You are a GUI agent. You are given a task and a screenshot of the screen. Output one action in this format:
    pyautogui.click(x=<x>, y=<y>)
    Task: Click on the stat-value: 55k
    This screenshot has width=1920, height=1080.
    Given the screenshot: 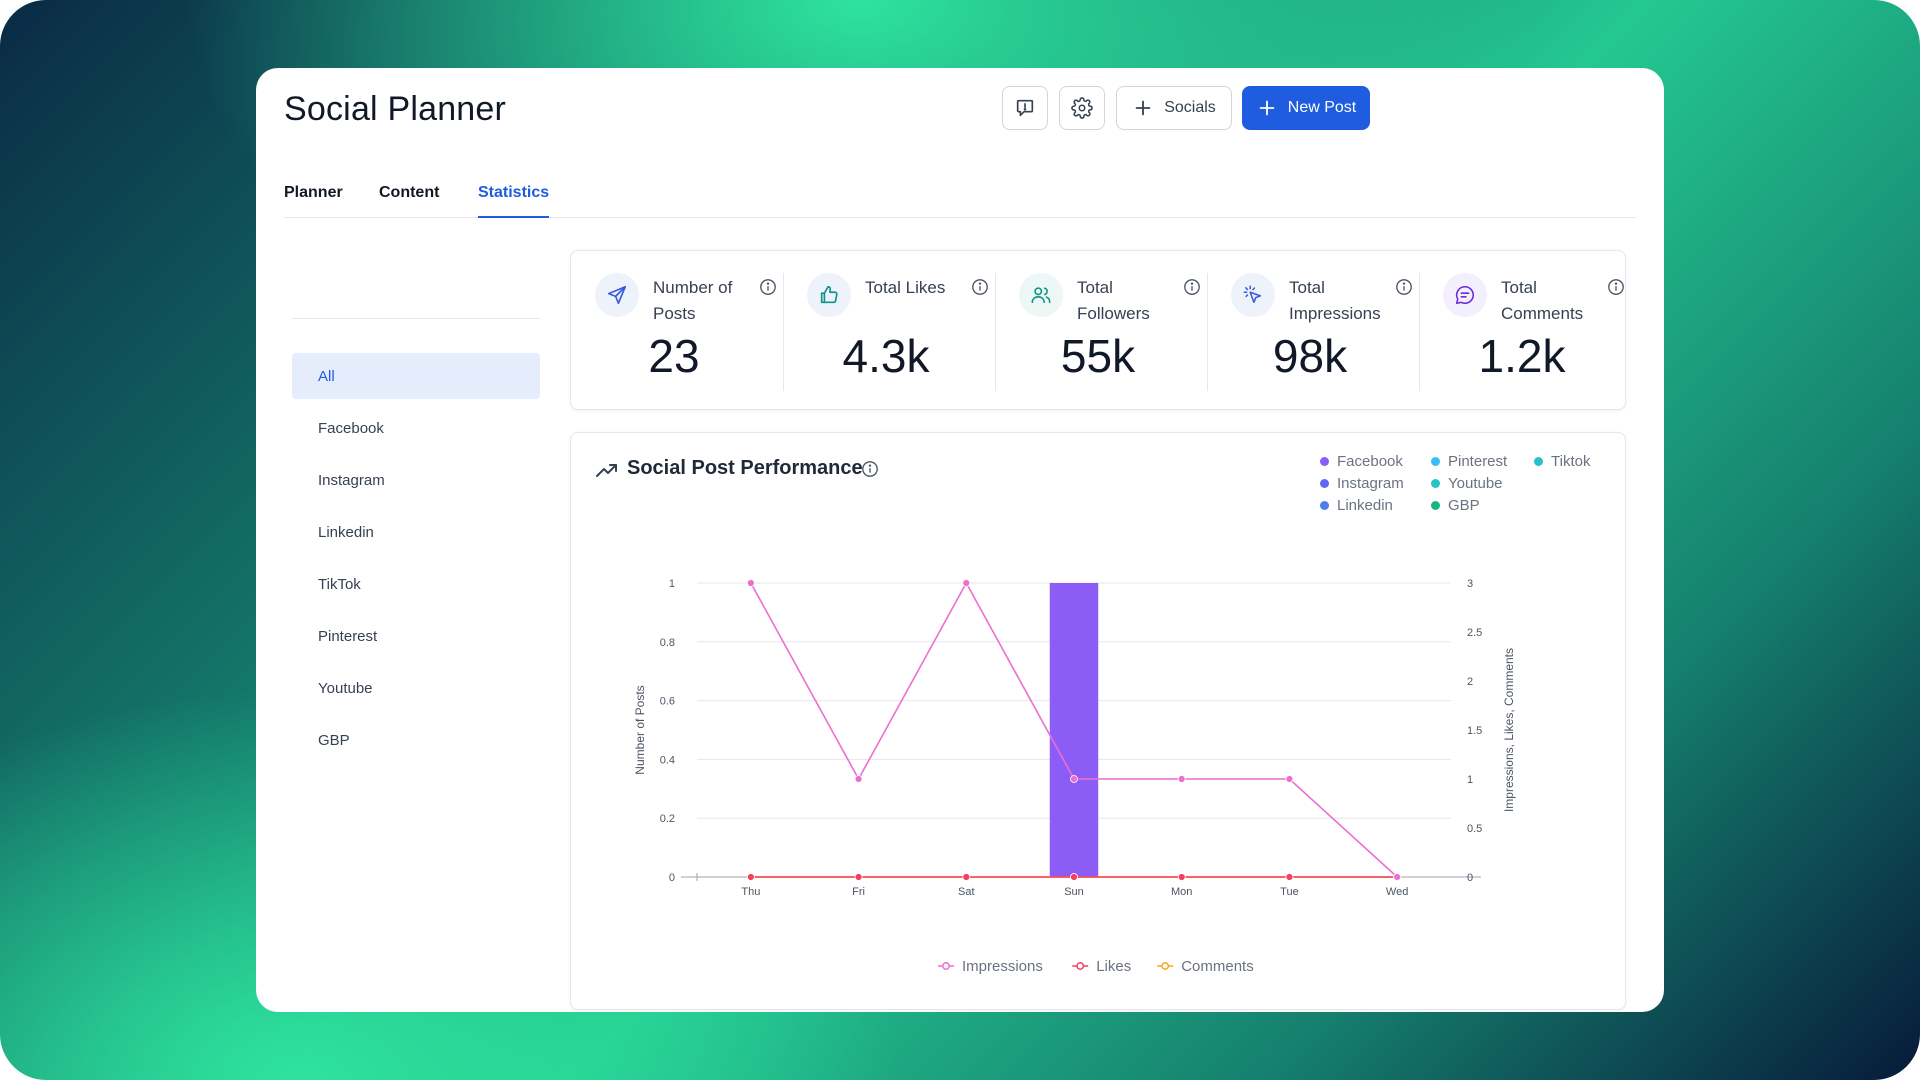 What is the action you would take?
    pyautogui.click(x=1098, y=356)
    